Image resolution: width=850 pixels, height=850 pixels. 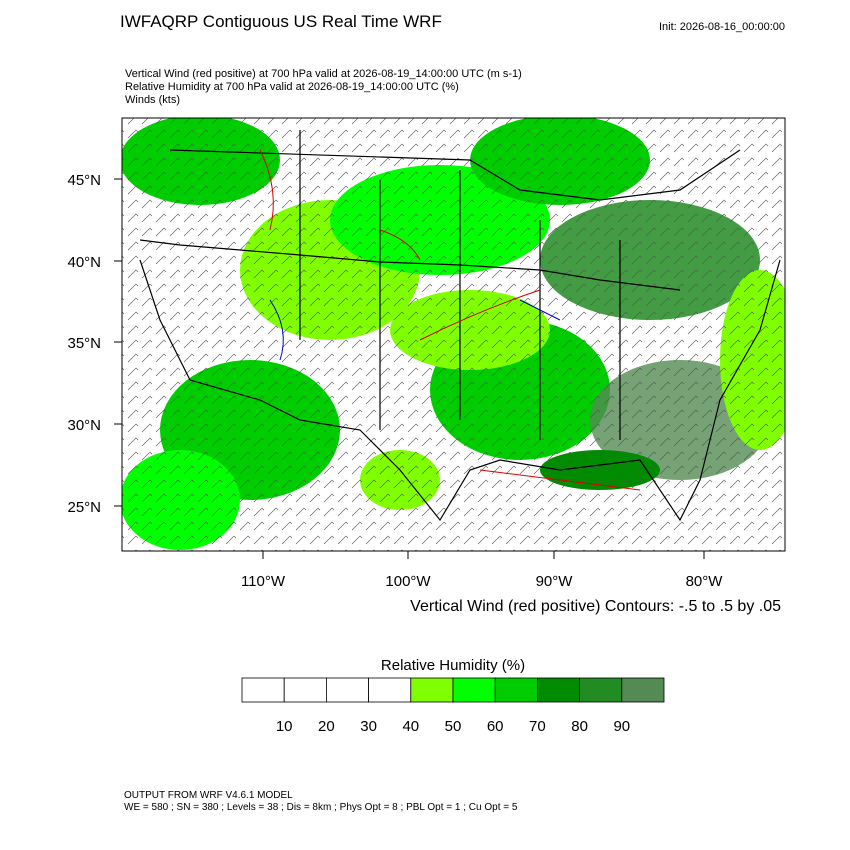 What do you see at coordinates (84, 262) in the screenshot?
I see `lat-label: 40°N` at bounding box center [84, 262].